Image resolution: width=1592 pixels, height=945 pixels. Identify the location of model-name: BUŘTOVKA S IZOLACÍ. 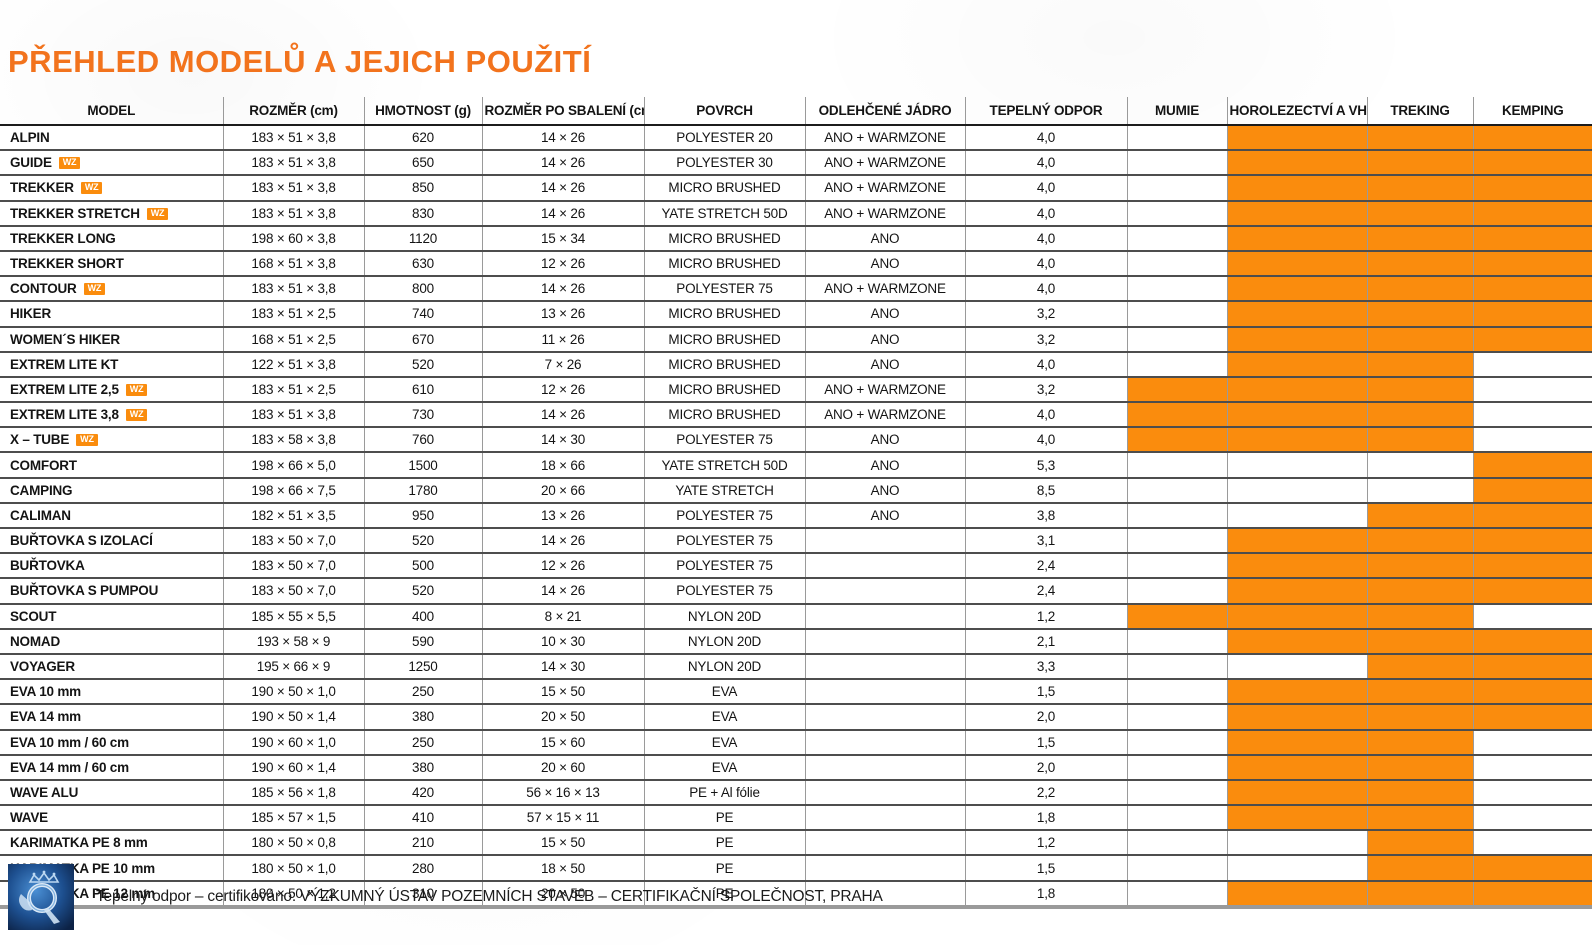
(81, 541).